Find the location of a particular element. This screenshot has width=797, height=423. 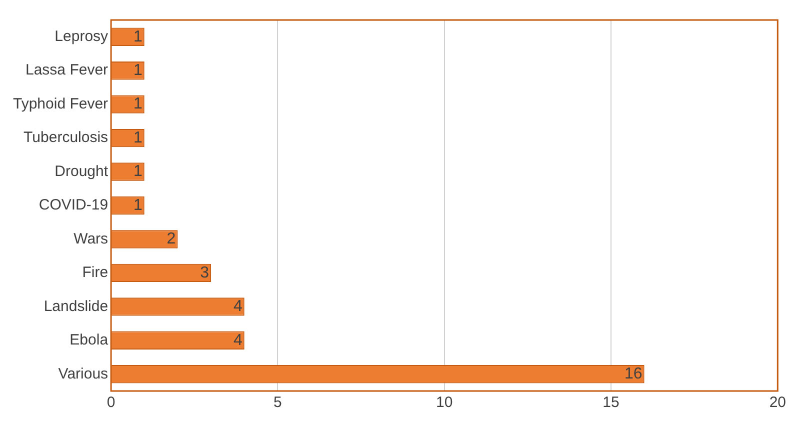

data-label: 3 is located at coordinates (205, 273).